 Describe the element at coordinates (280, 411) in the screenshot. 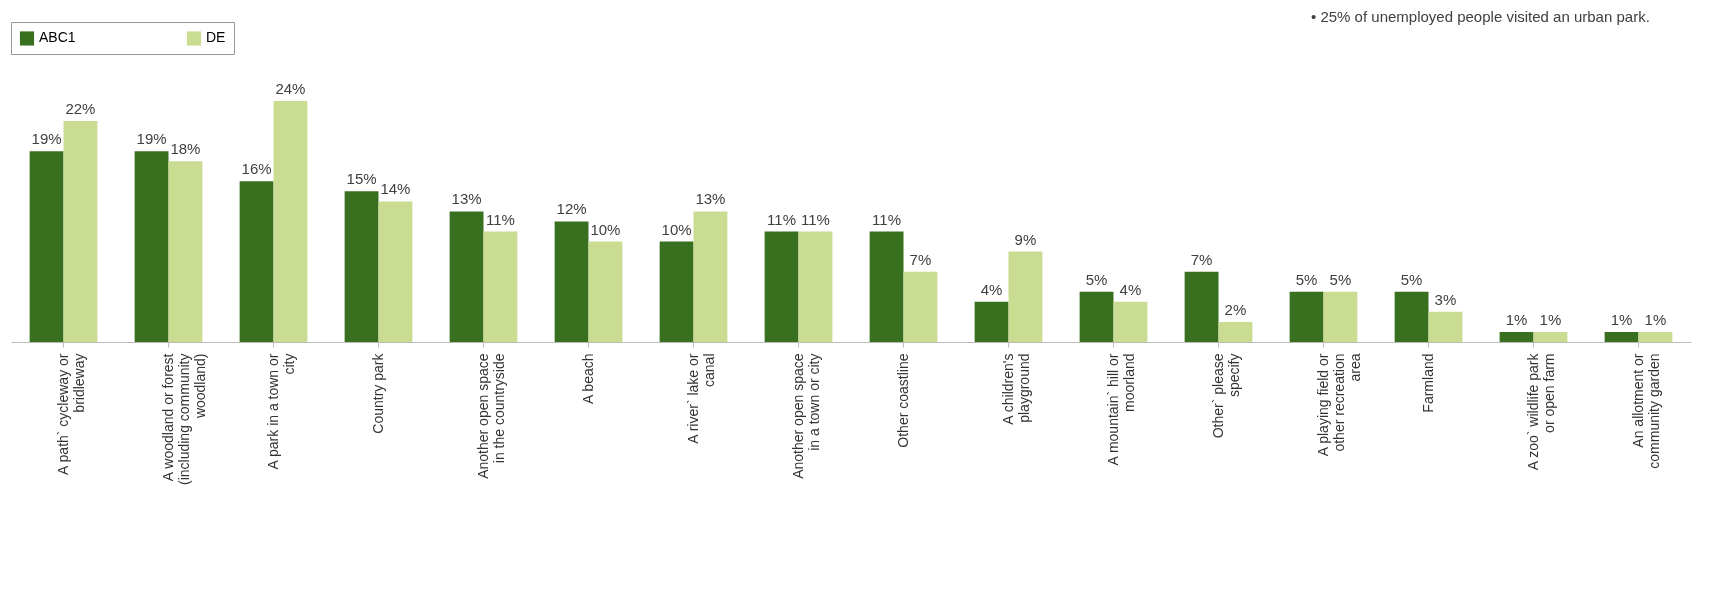

I see `x-tick-label: A park in a town or city` at that location.